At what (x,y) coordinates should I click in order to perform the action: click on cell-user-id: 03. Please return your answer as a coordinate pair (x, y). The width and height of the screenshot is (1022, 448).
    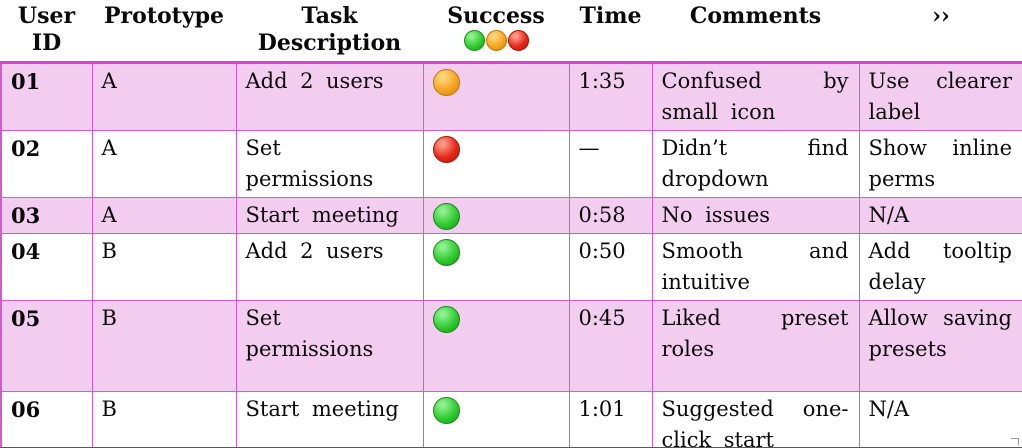
    Looking at the image, I should click on (46, 215).